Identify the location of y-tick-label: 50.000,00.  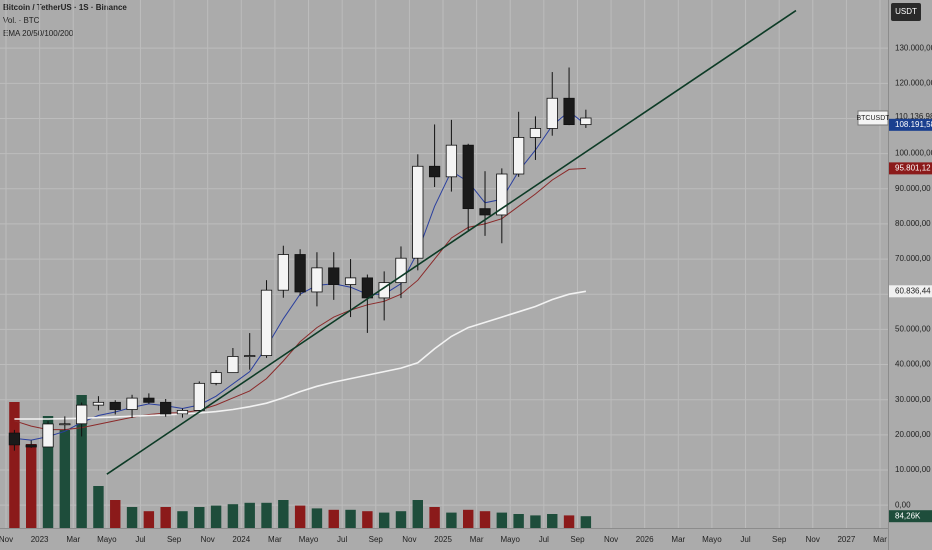
(913, 328).